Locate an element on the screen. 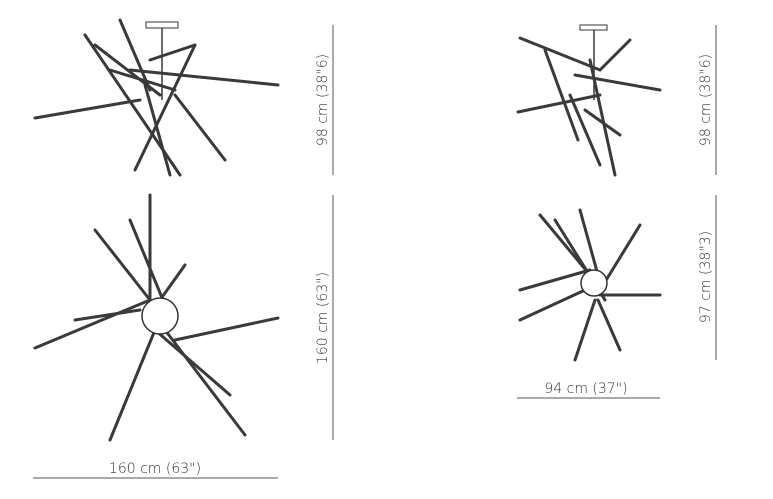  height-label: 97 cm (38"3) is located at coordinates (706, 277).